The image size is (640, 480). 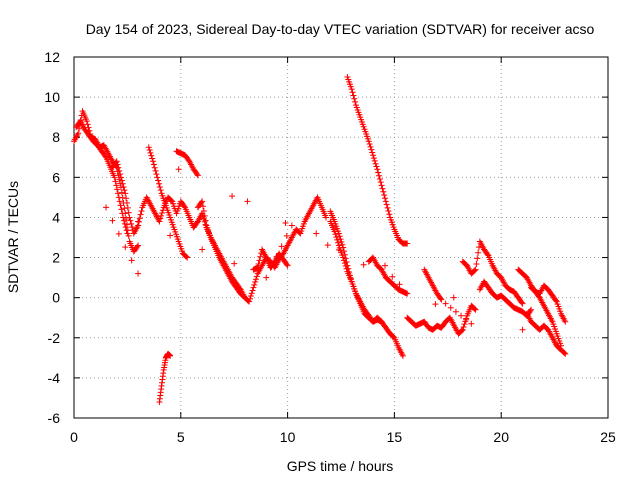 What do you see at coordinates (56, 177) in the screenshot?
I see `y-tick-label: 6` at bounding box center [56, 177].